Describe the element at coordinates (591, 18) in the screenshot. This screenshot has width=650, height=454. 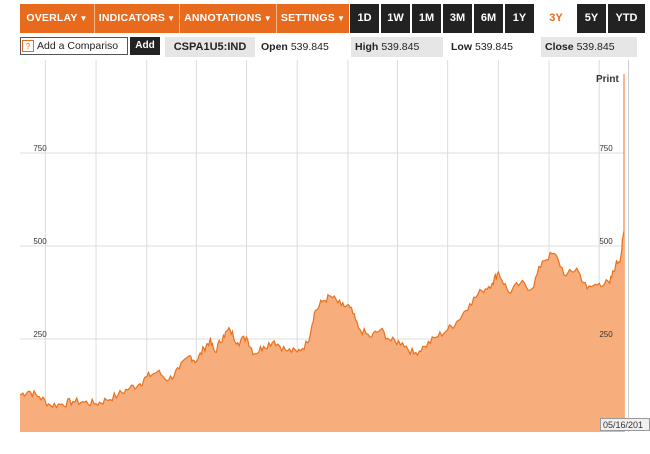
I see `range-5y-button: 5Y` at that location.